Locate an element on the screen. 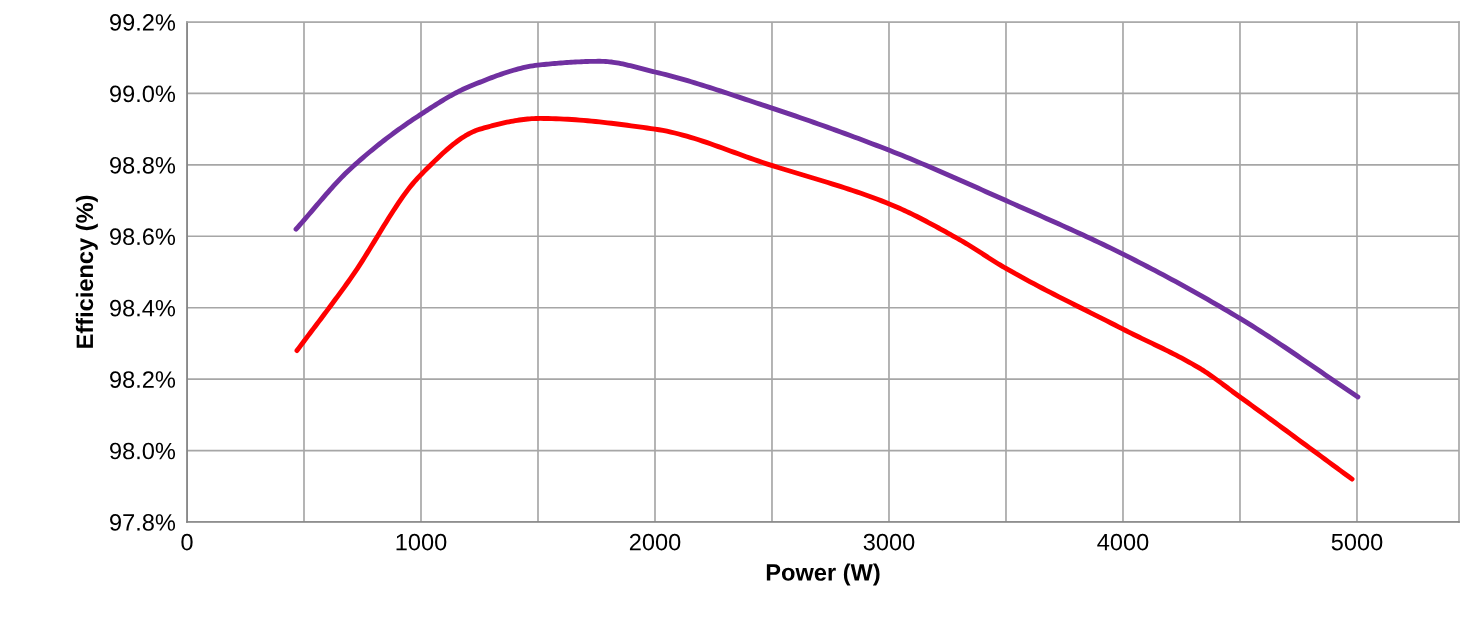 This screenshot has width=1461, height=621. y-tick-label: 98.0% is located at coordinates (143, 451).